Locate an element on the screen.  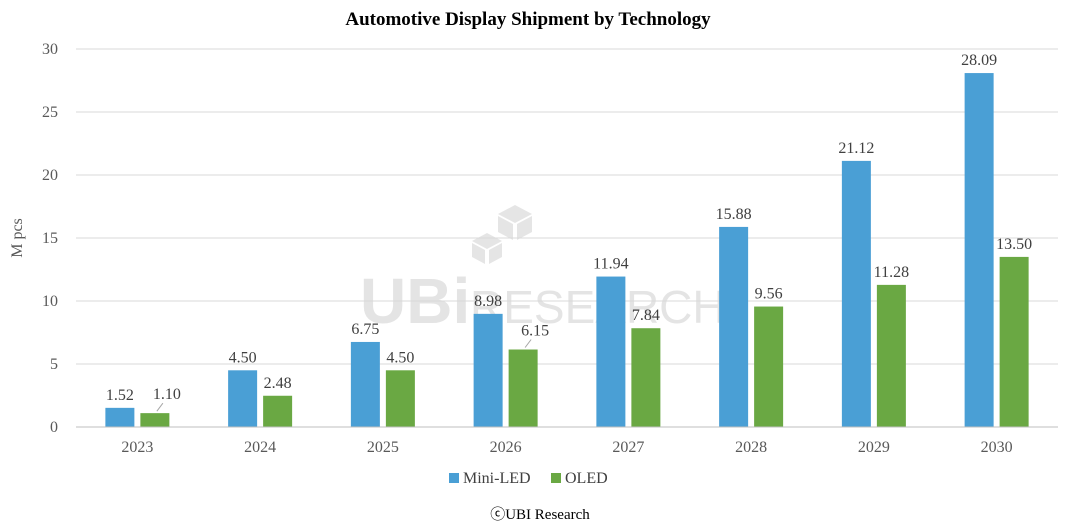
x-tick-label: 2024 is located at coordinates (260, 447).